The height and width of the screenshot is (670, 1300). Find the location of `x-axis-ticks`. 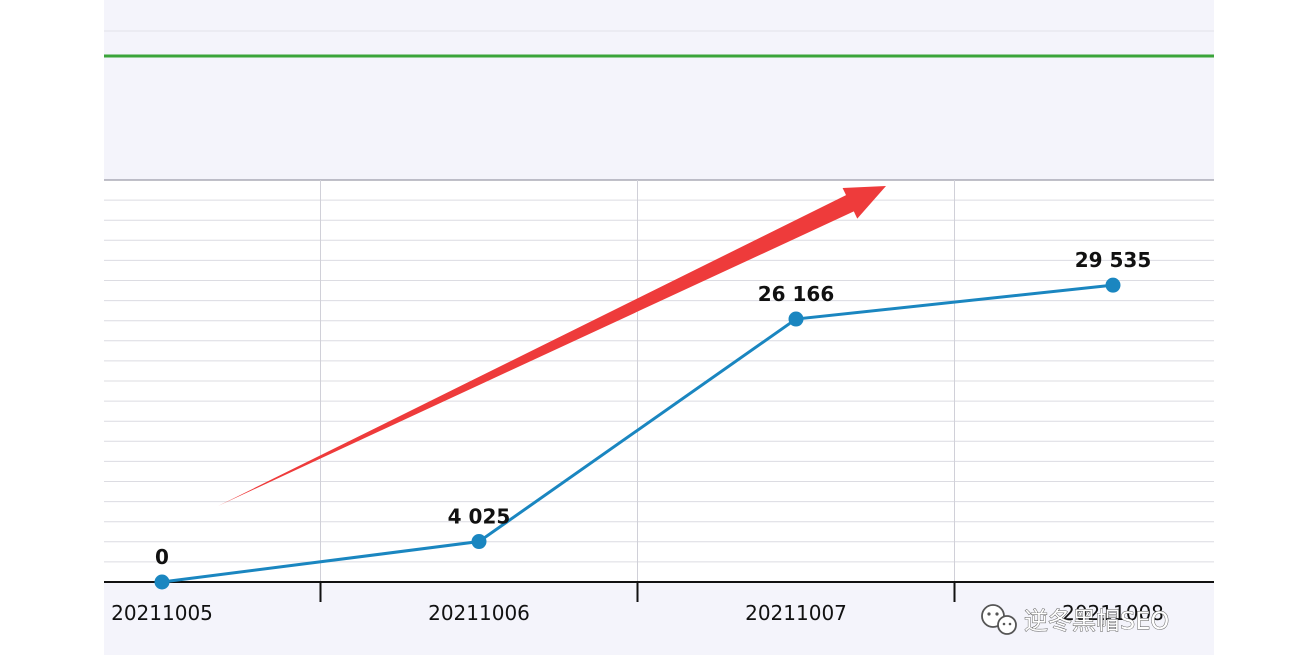

x-axis-ticks is located at coordinates (637, 592).